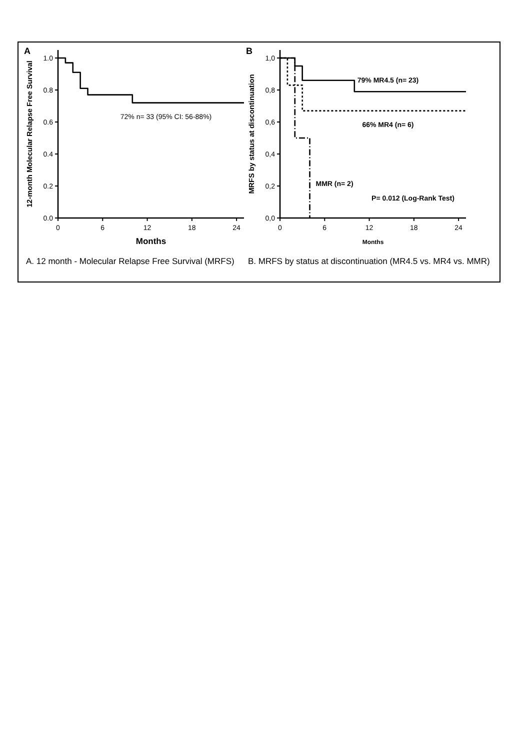  What do you see at coordinates (130, 261) in the screenshot?
I see `text: A. 12 month - Molecular Relapse Free Survival (MRFS)` at bounding box center [130, 261].